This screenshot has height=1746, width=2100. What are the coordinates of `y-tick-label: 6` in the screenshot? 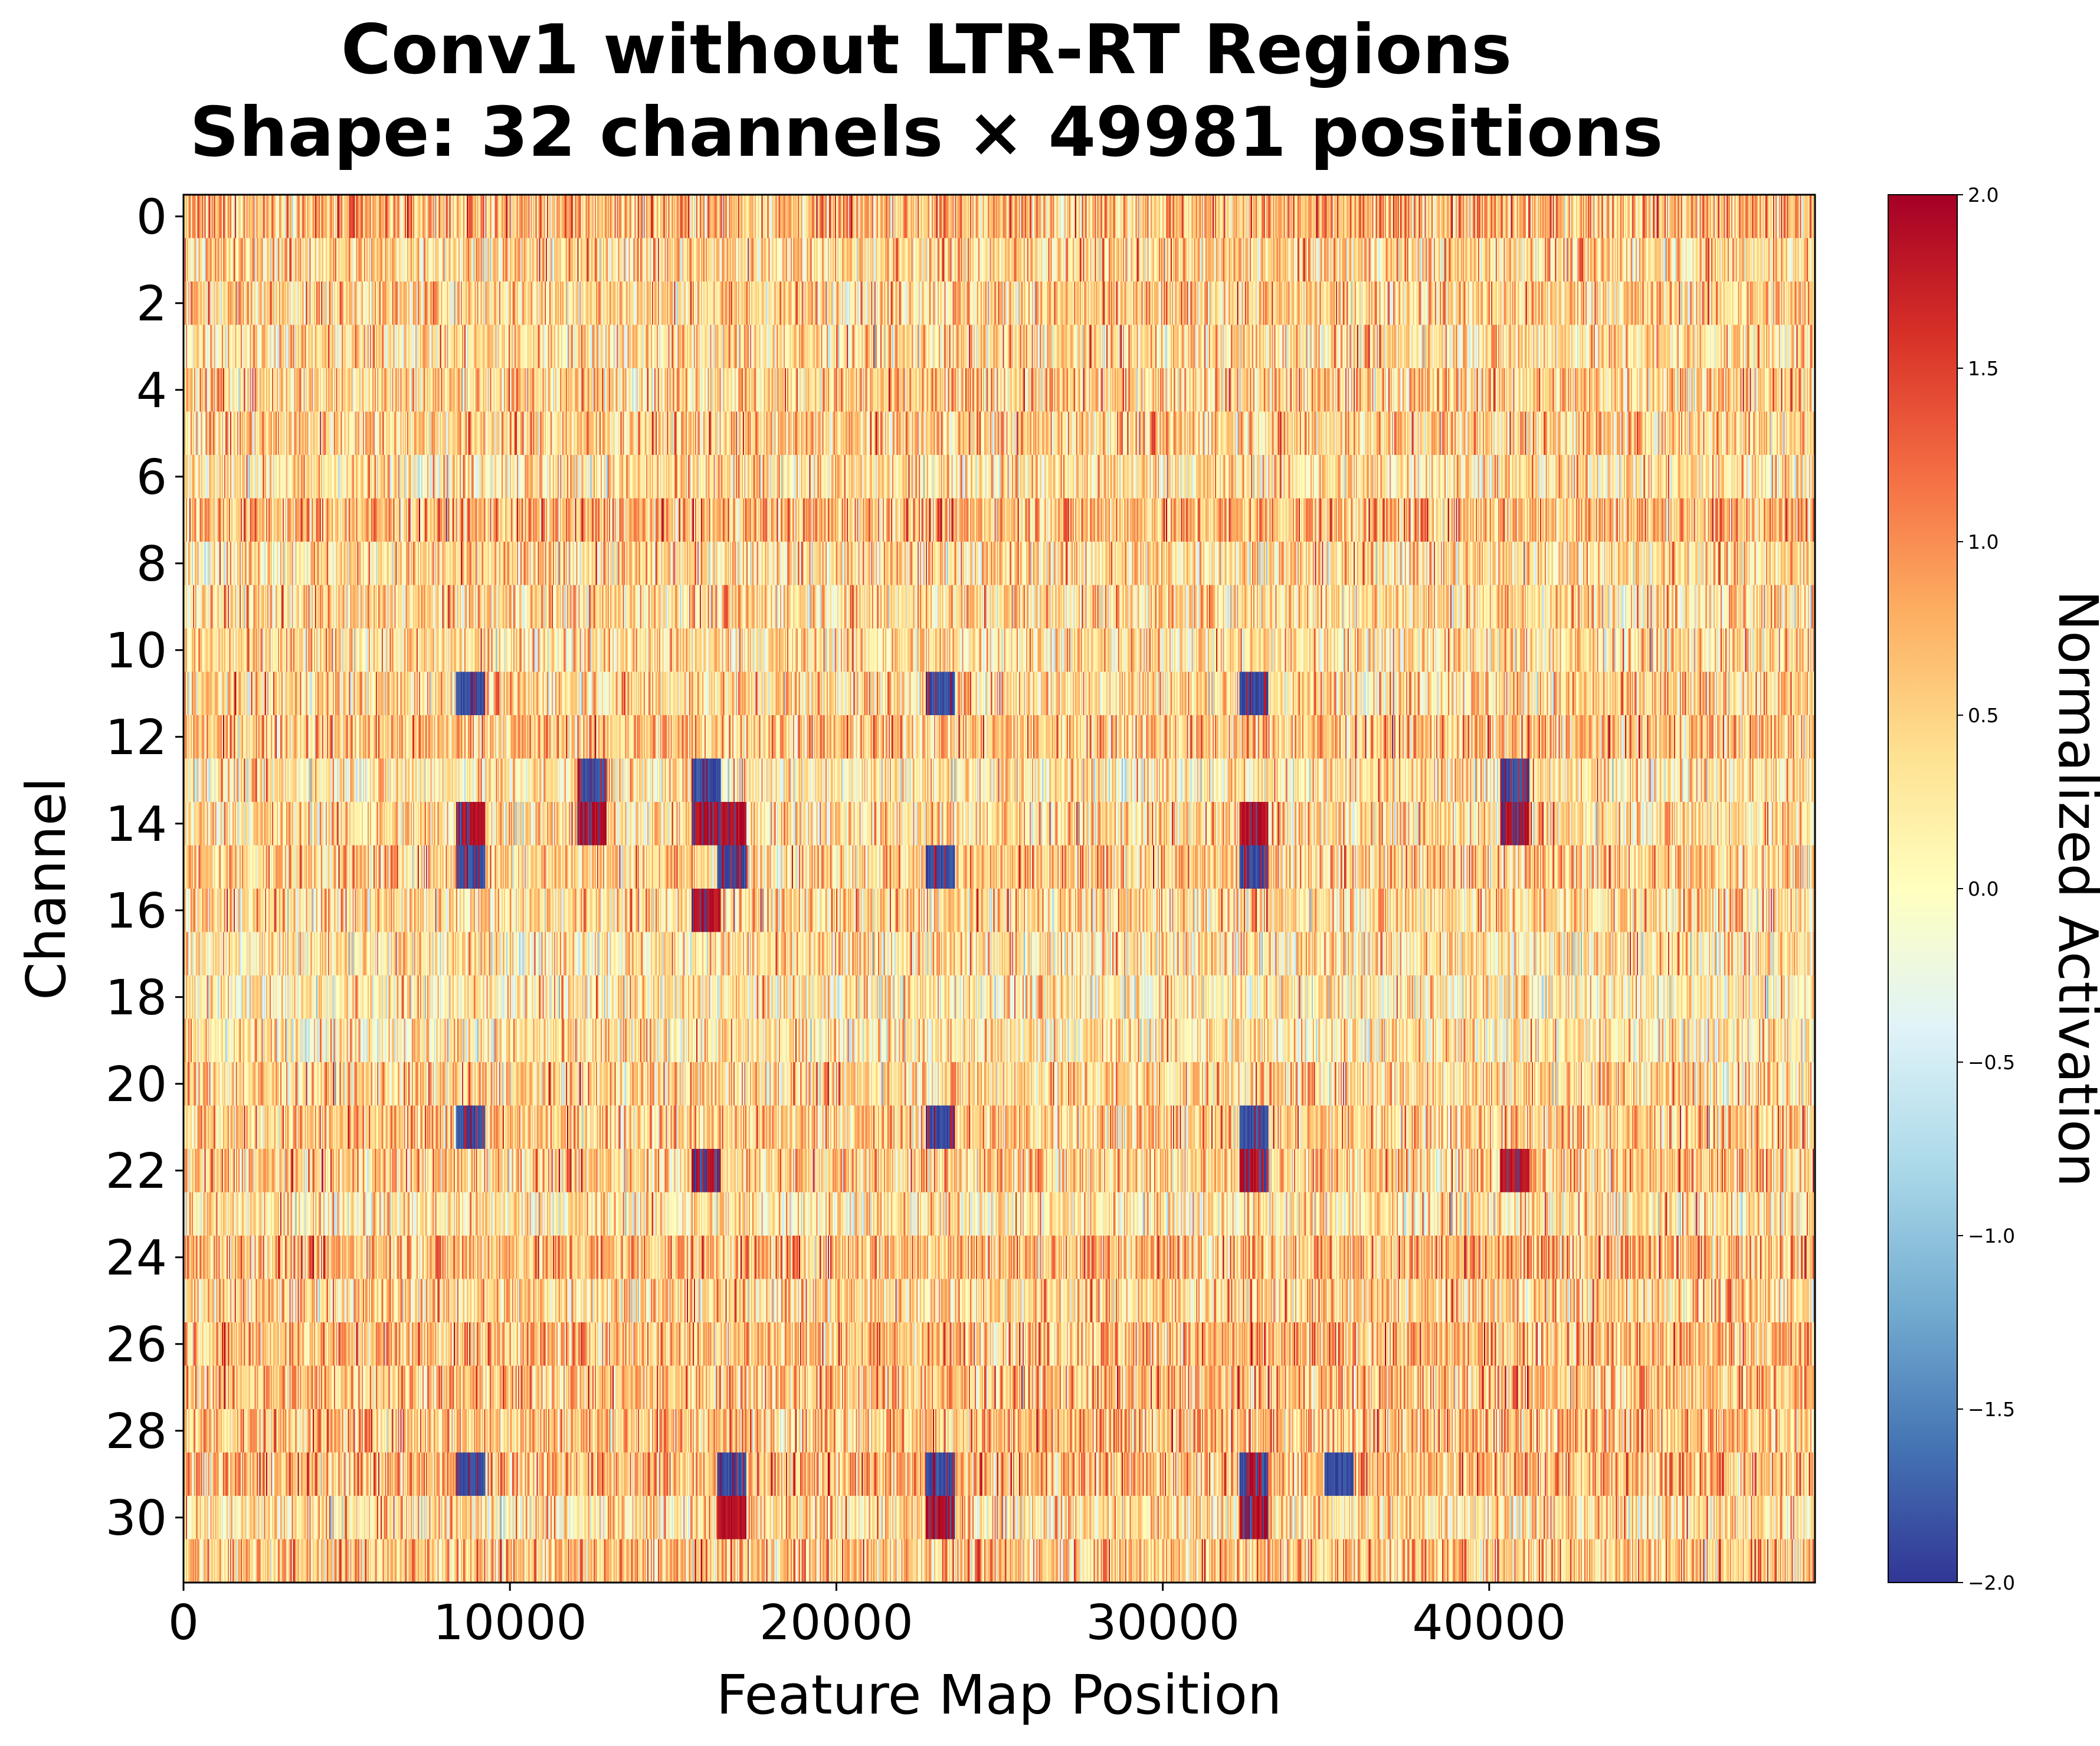 It's located at (151, 478).